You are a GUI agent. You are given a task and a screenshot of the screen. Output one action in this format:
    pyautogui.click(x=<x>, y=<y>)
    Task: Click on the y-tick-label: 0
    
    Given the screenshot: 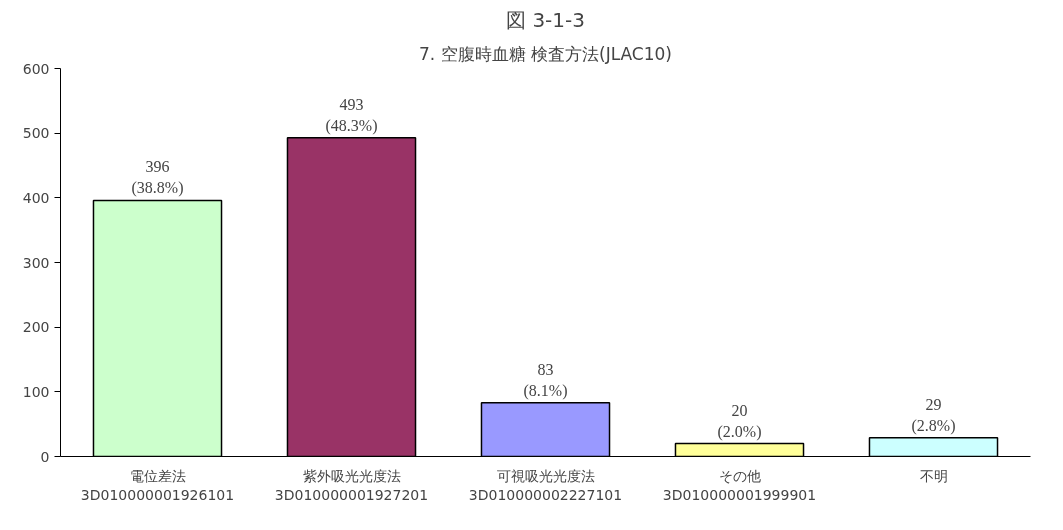 What is the action you would take?
    pyautogui.click(x=45, y=456)
    